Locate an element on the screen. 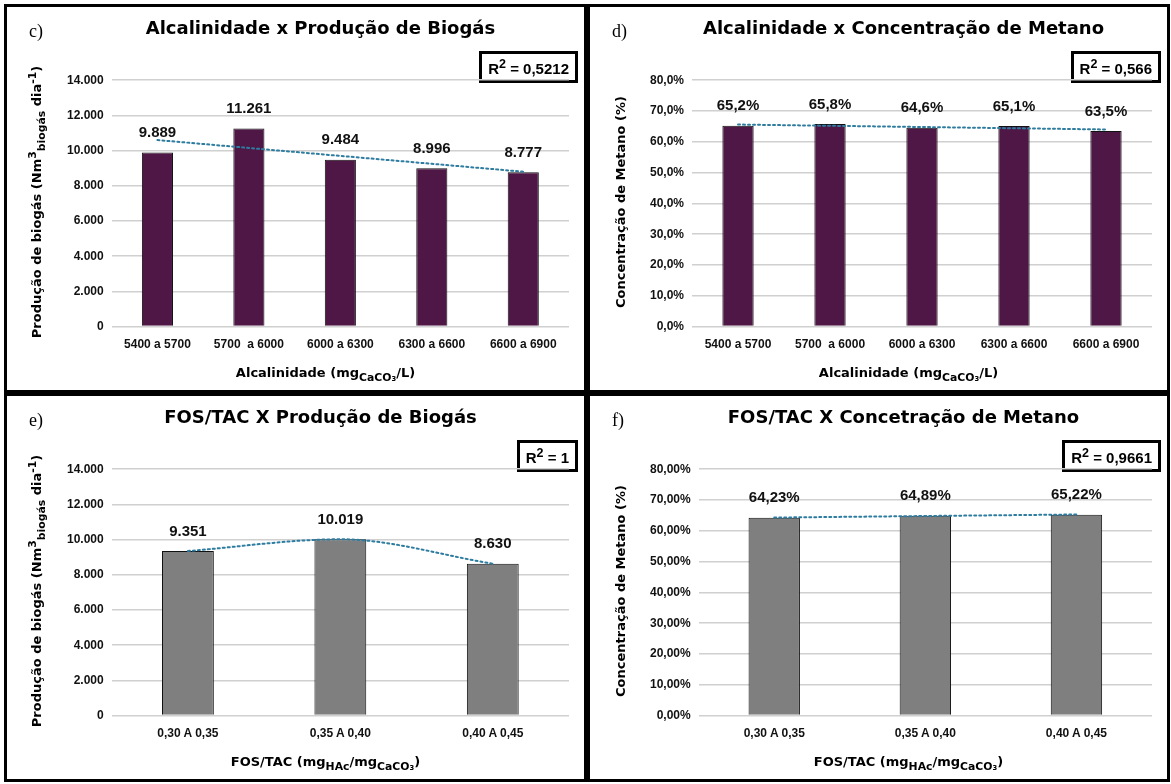 The image size is (1171, 784). data-label: 9.889 is located at coordinates (157, 132).